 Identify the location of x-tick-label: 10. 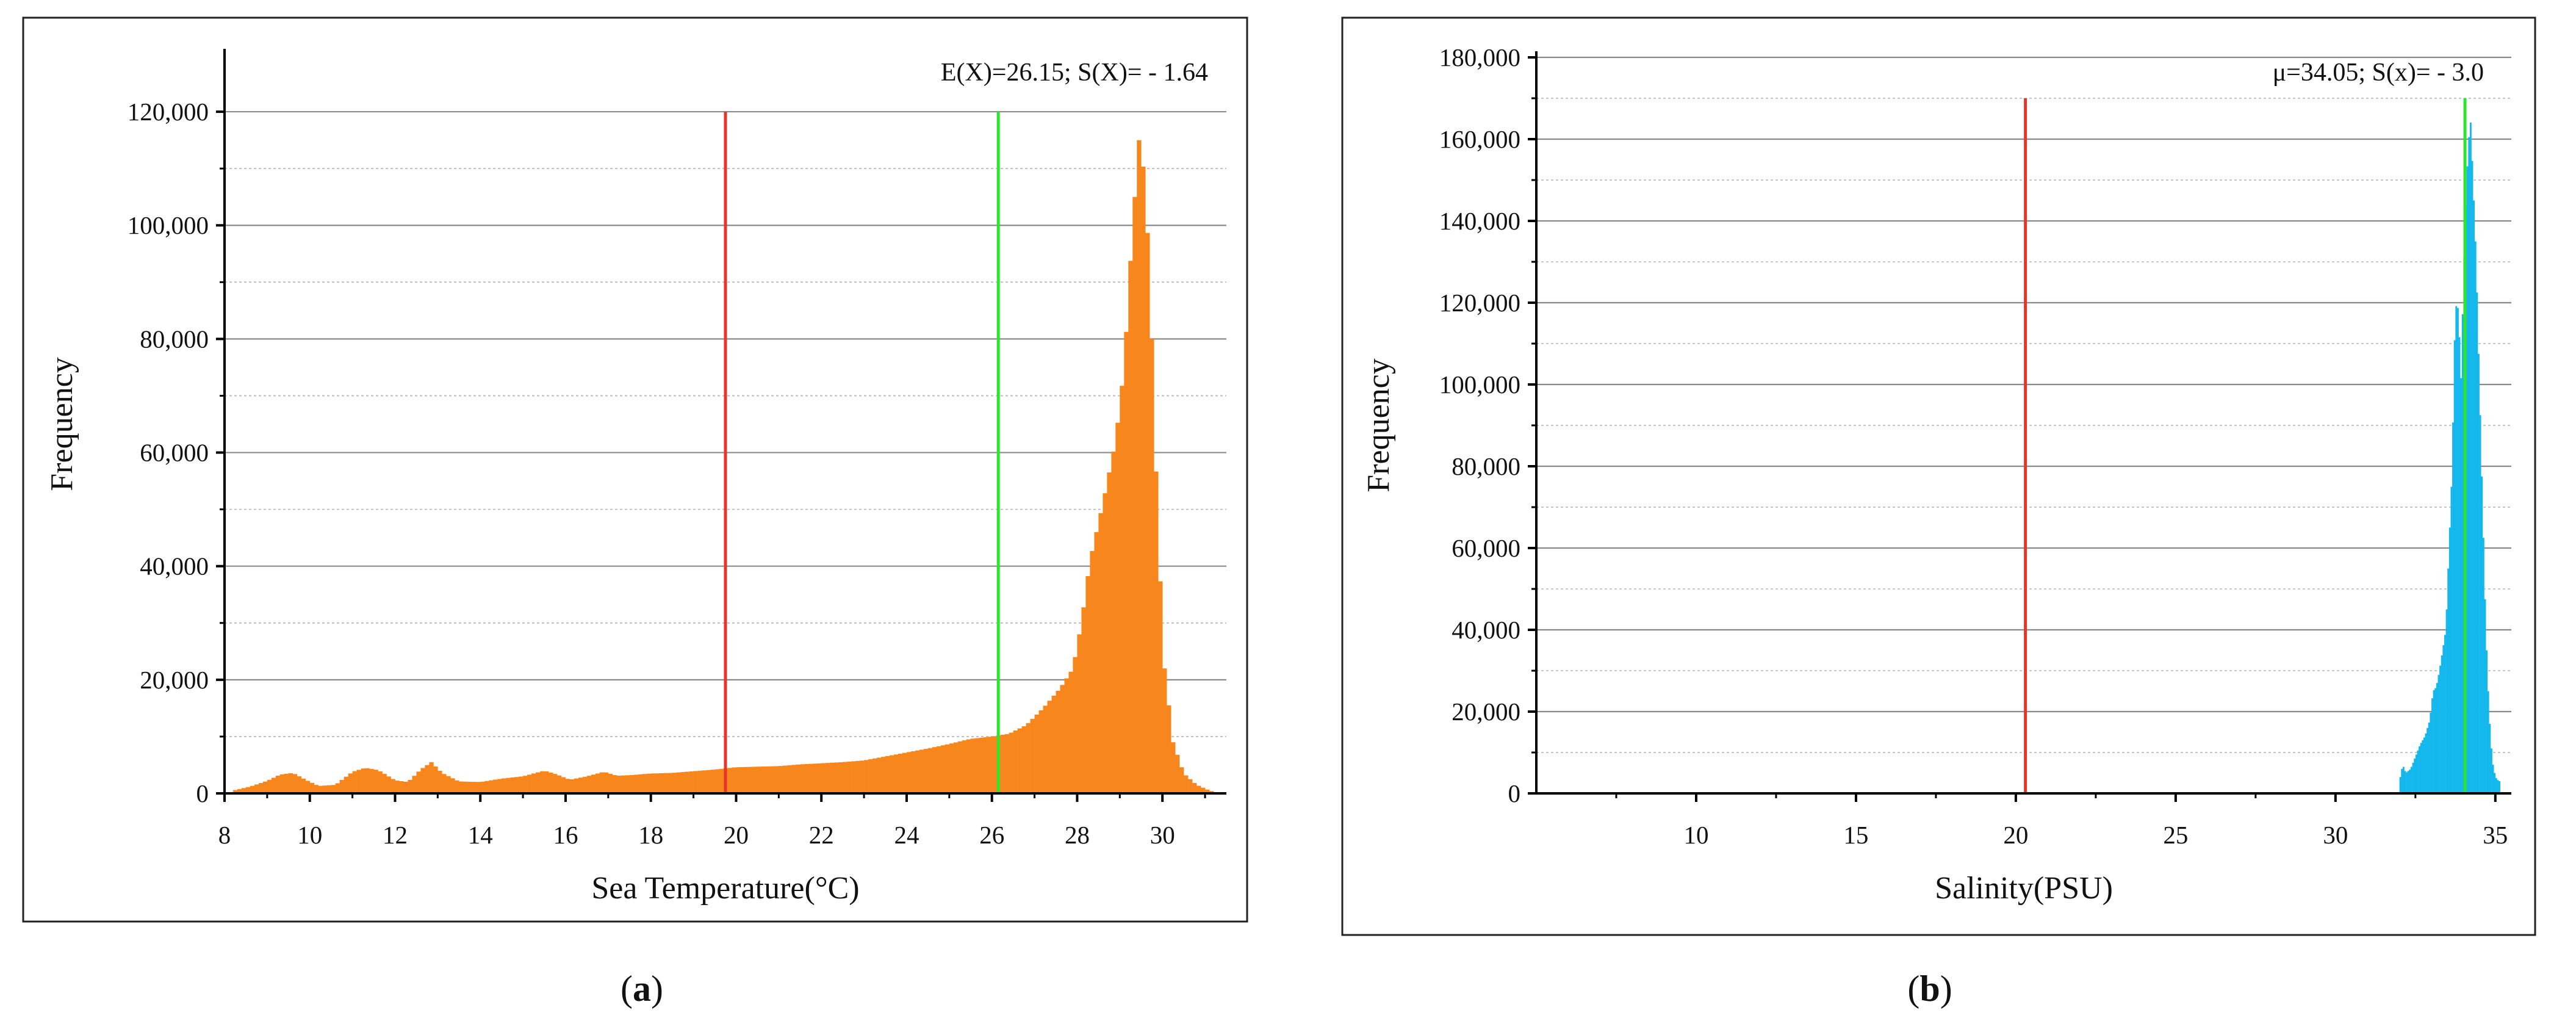
(309, 835).